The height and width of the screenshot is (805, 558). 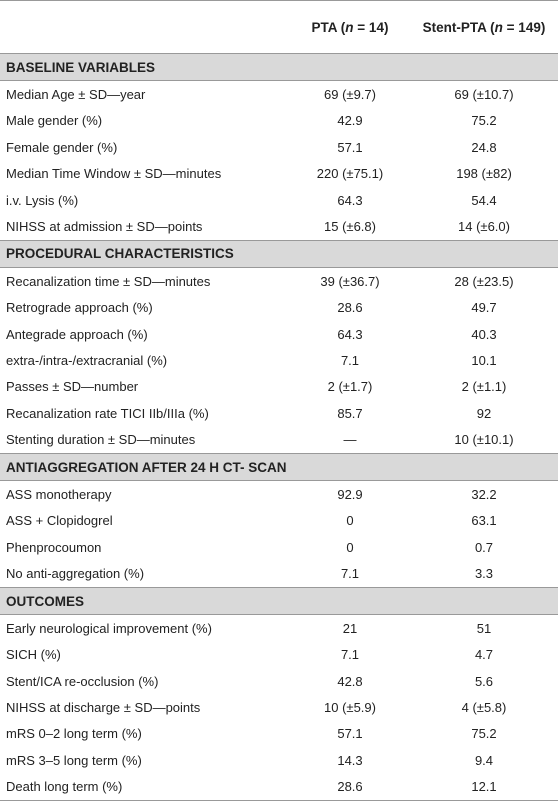 What do you see at coordinates (350, 27) in the screenshot?
I see `header-cell: PTA (n = 14)` at bounding box center [350, 27].